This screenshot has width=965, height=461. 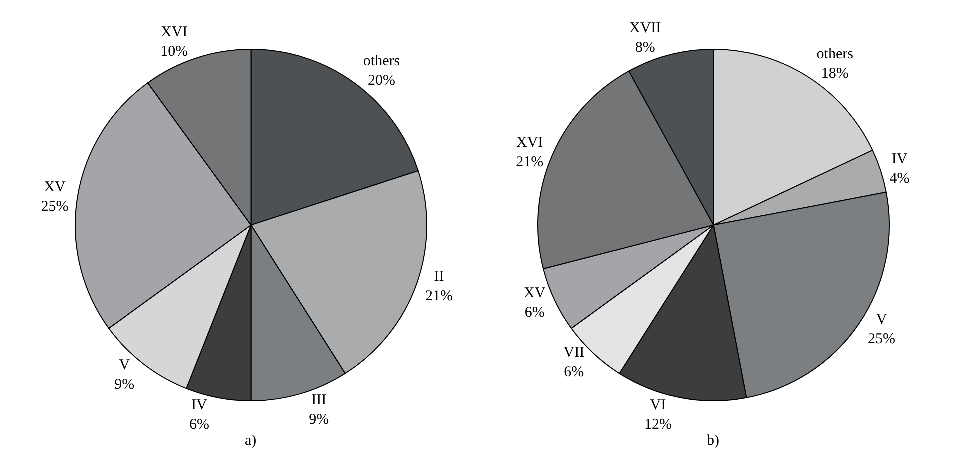 I want to click on data-label: 12%, so click(x=658, y=424).